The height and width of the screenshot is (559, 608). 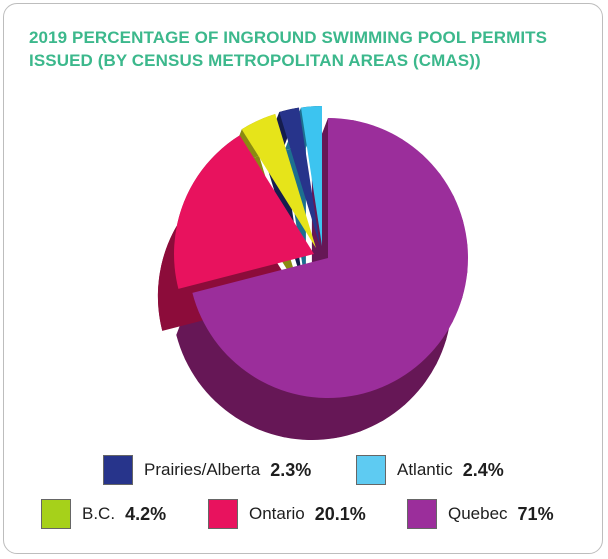 I want to click on legend-label-bc: B.C., so click(x=99, y=513).